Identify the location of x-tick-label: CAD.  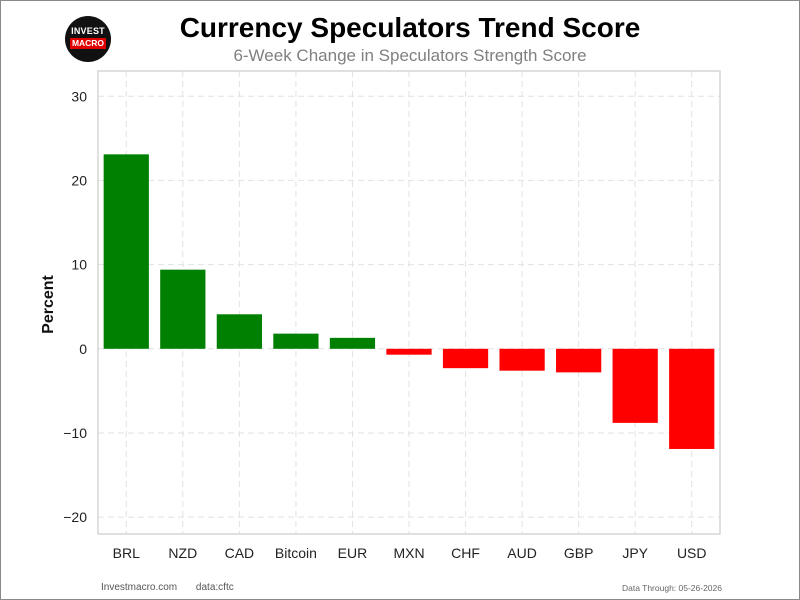
(240, 553).